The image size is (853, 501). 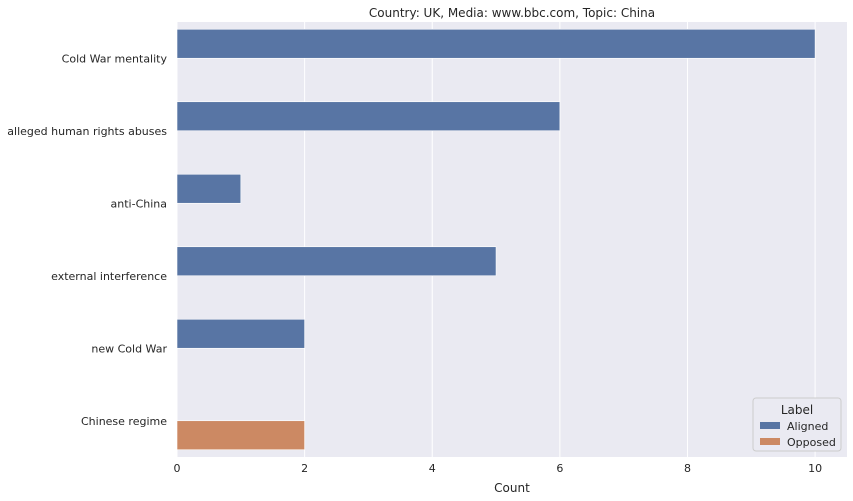 I want to click on legend-swatch-opposed, so click(x=770, y=441).